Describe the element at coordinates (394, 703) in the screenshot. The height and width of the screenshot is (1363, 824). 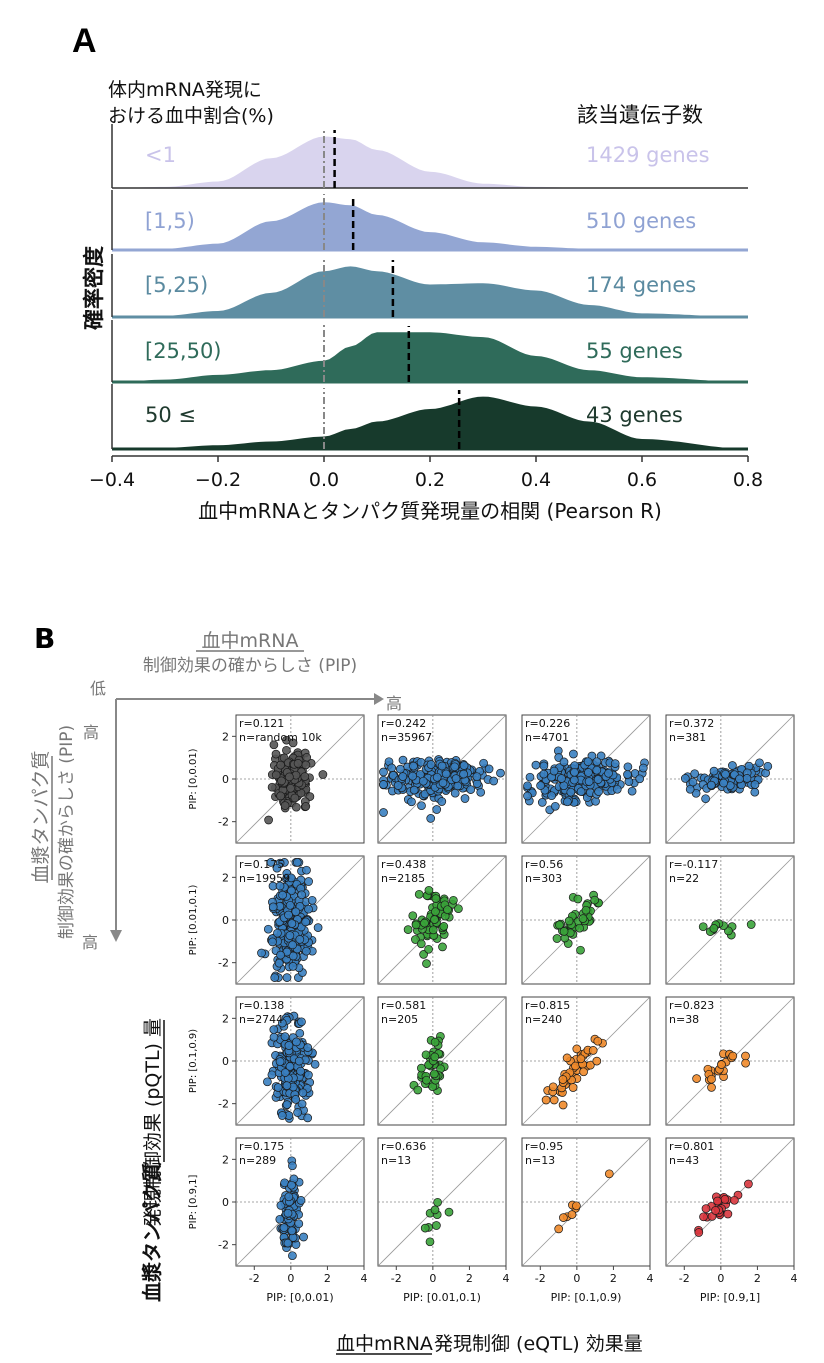
I see `high-x-label: 高` at that location.